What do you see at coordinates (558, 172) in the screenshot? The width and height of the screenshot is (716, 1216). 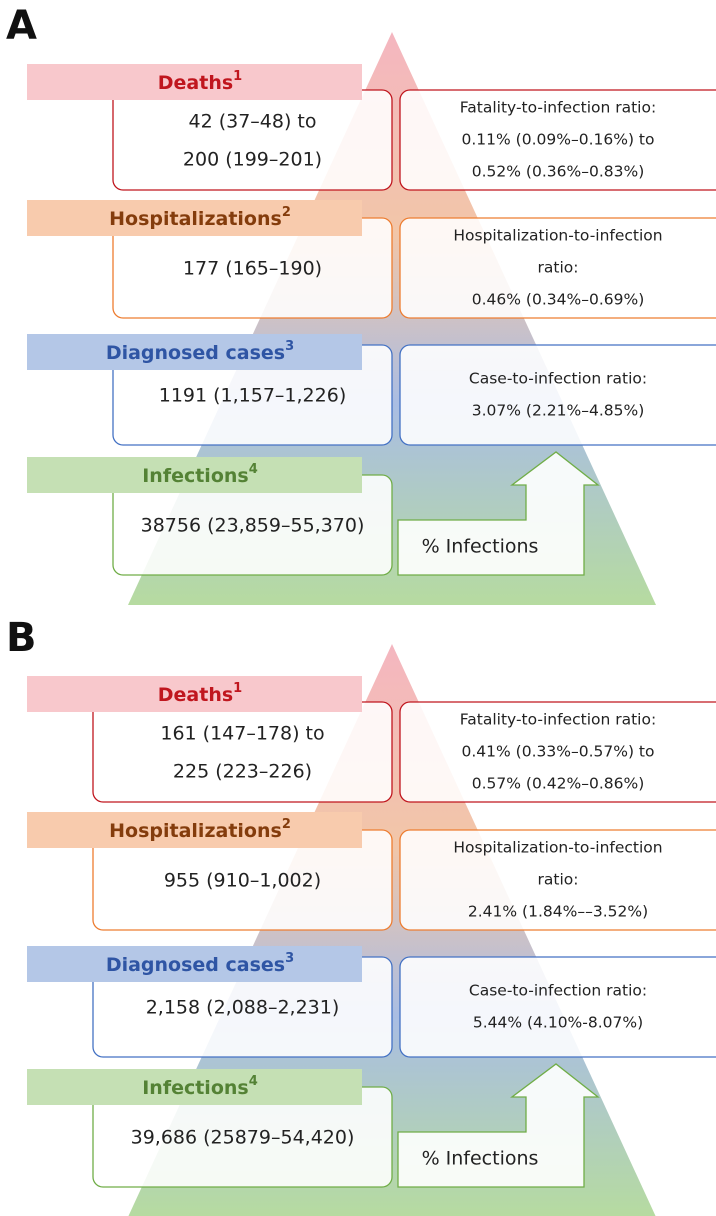 I see `ratio-text: 0.52% (0.36%–0.83%)` at bounding box center [558, 172].